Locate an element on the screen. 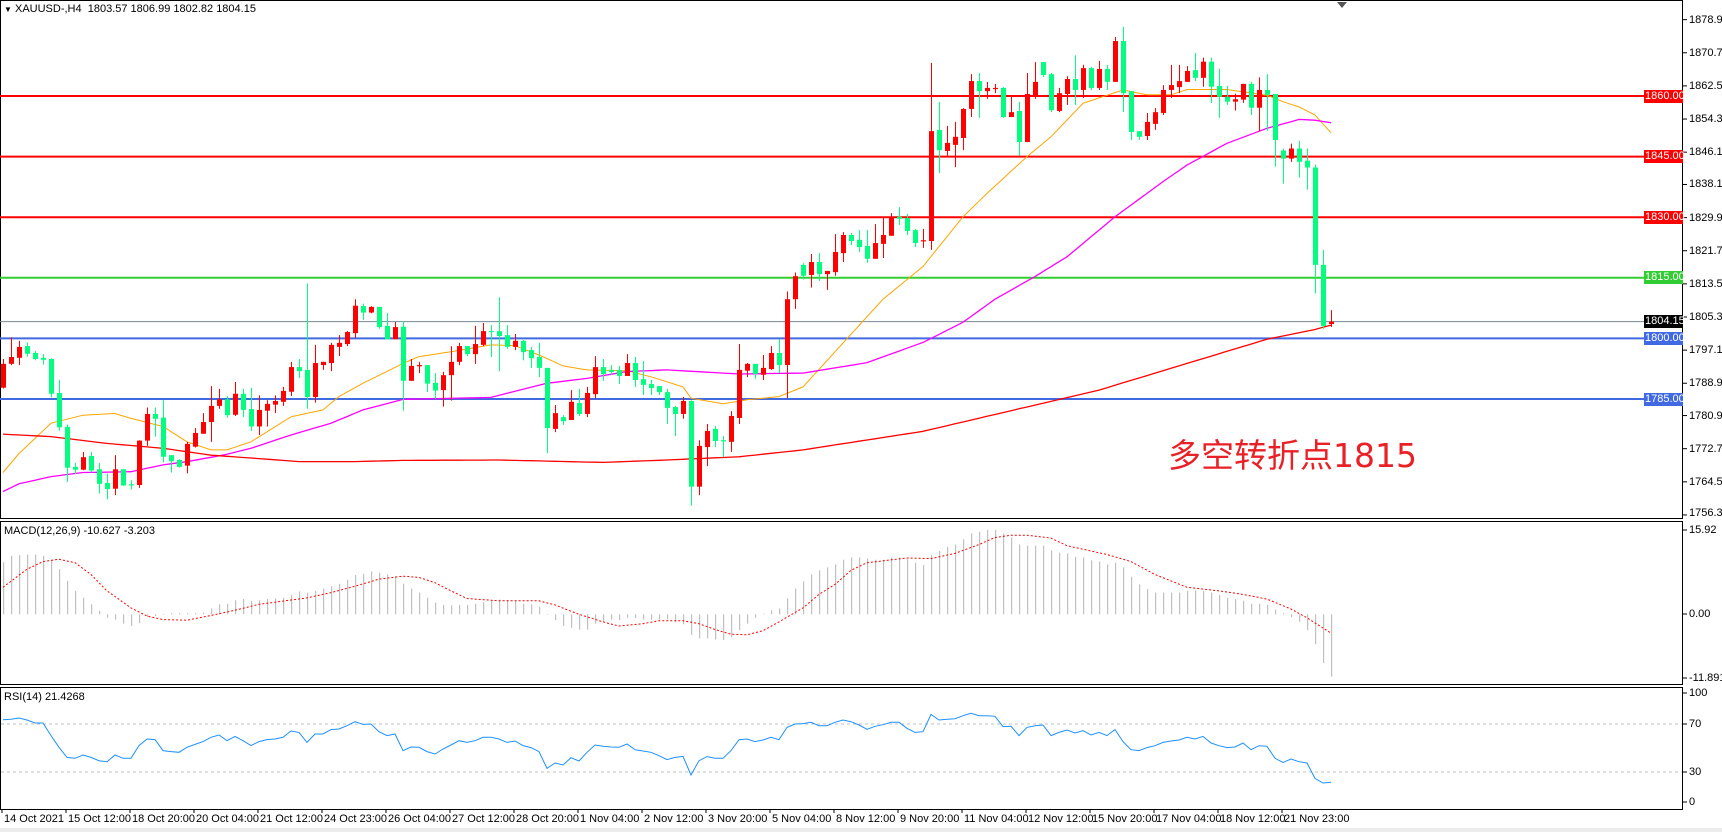  rsi-title: RSI(14) 21.4268 is located at coordinates (44, 697).